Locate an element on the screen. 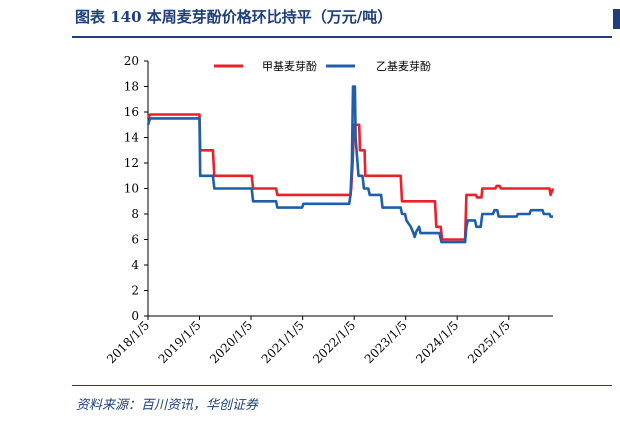 The width and height of the screenshot is (620, 423). legend-label-series-0: 甲基麦芽酚 is located at coordinates (289, 66).